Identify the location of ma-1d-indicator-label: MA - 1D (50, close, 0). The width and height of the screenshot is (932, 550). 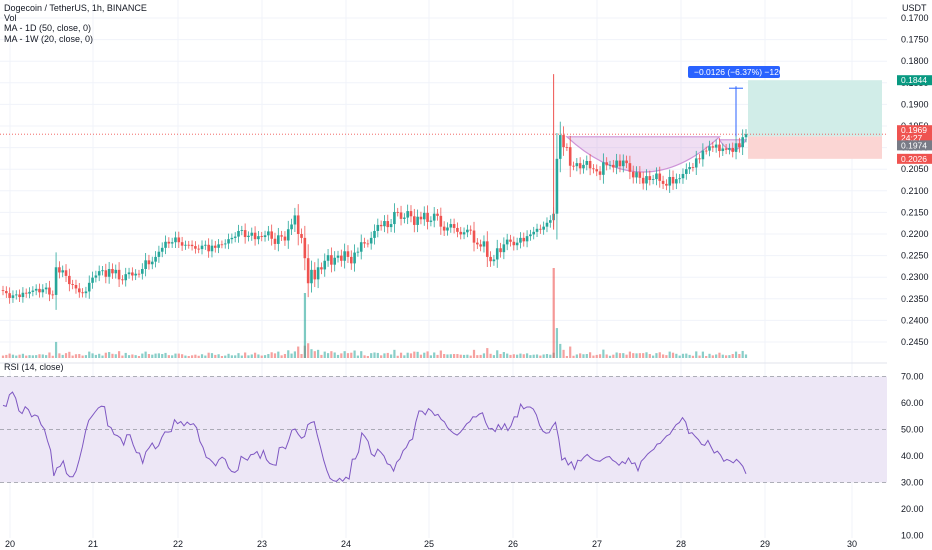
(48, 28).